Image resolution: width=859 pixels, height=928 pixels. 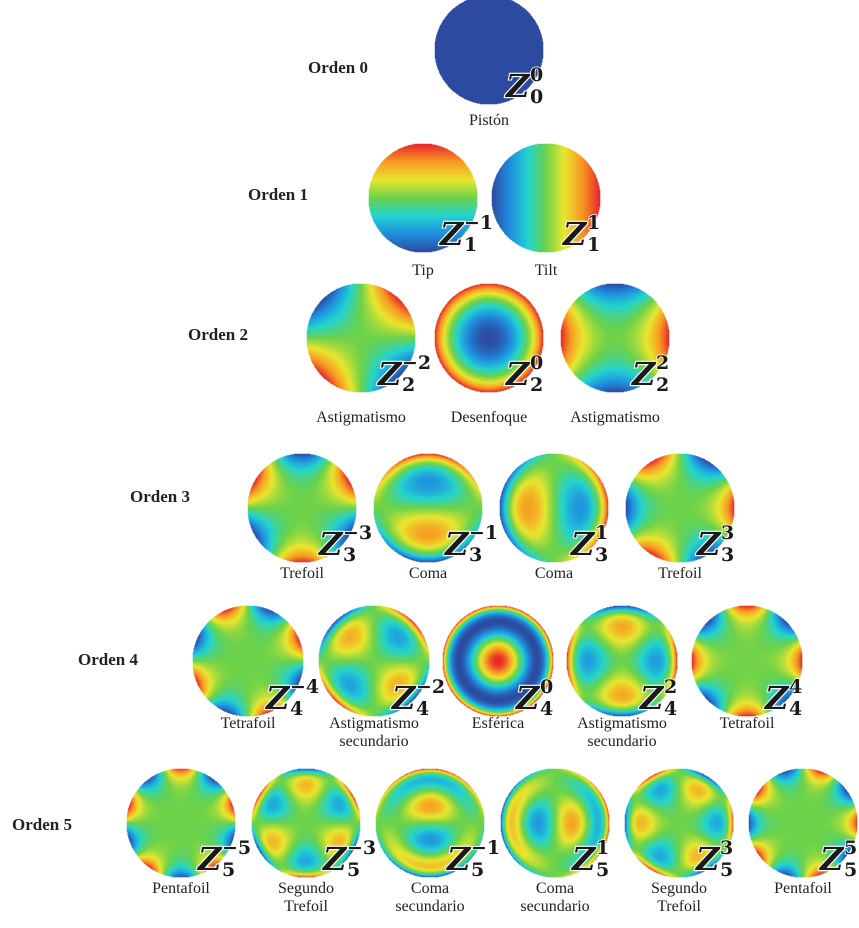 What do you see at coordinates (218, 334) in the screenshot?
I see `order-label-2: Orden 2` at bounding box center [218, 334].